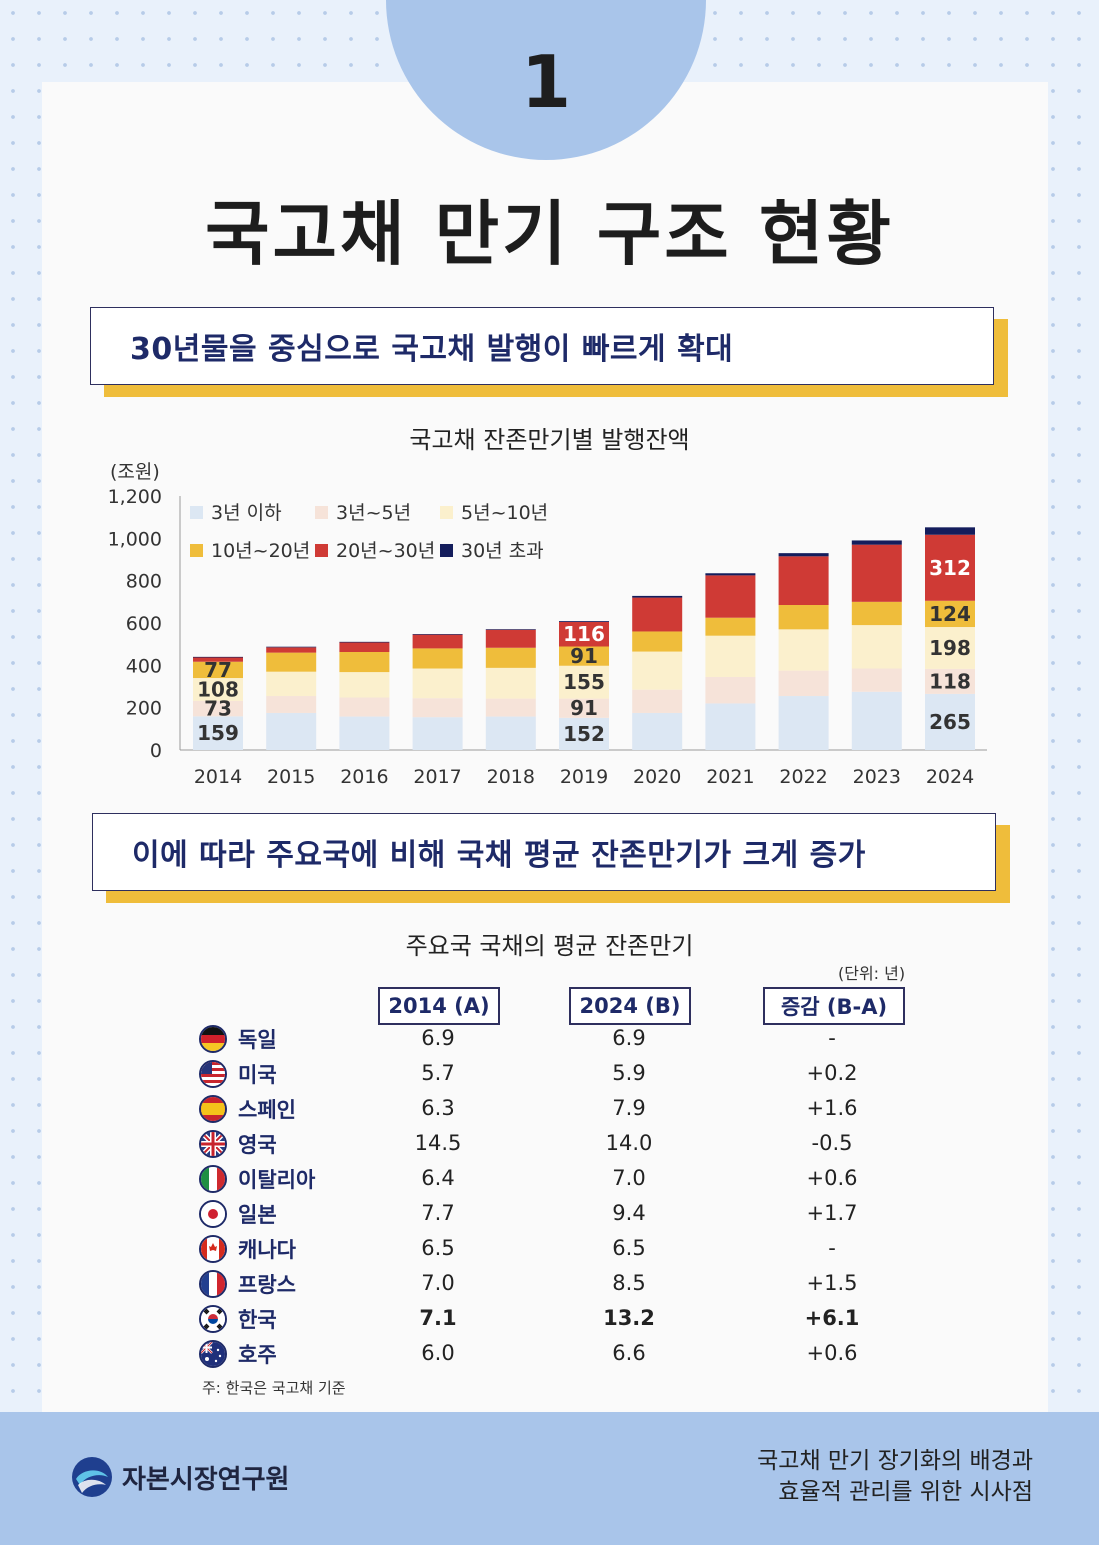 Image resolution: width=1099 pixels, height=1545 pixels. What do you see at coordinates (274, 1388) in the screenshot?
I see `table-note: 주: 한국은 국고채 기준` at bounding box center [274, 1388].